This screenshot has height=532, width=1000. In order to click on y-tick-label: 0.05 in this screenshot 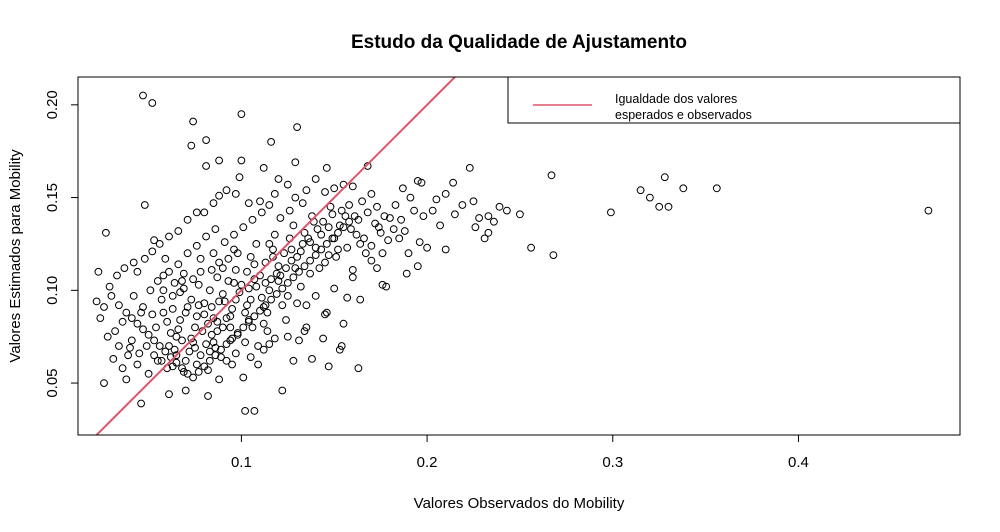, I will do `click(52, 382)`.